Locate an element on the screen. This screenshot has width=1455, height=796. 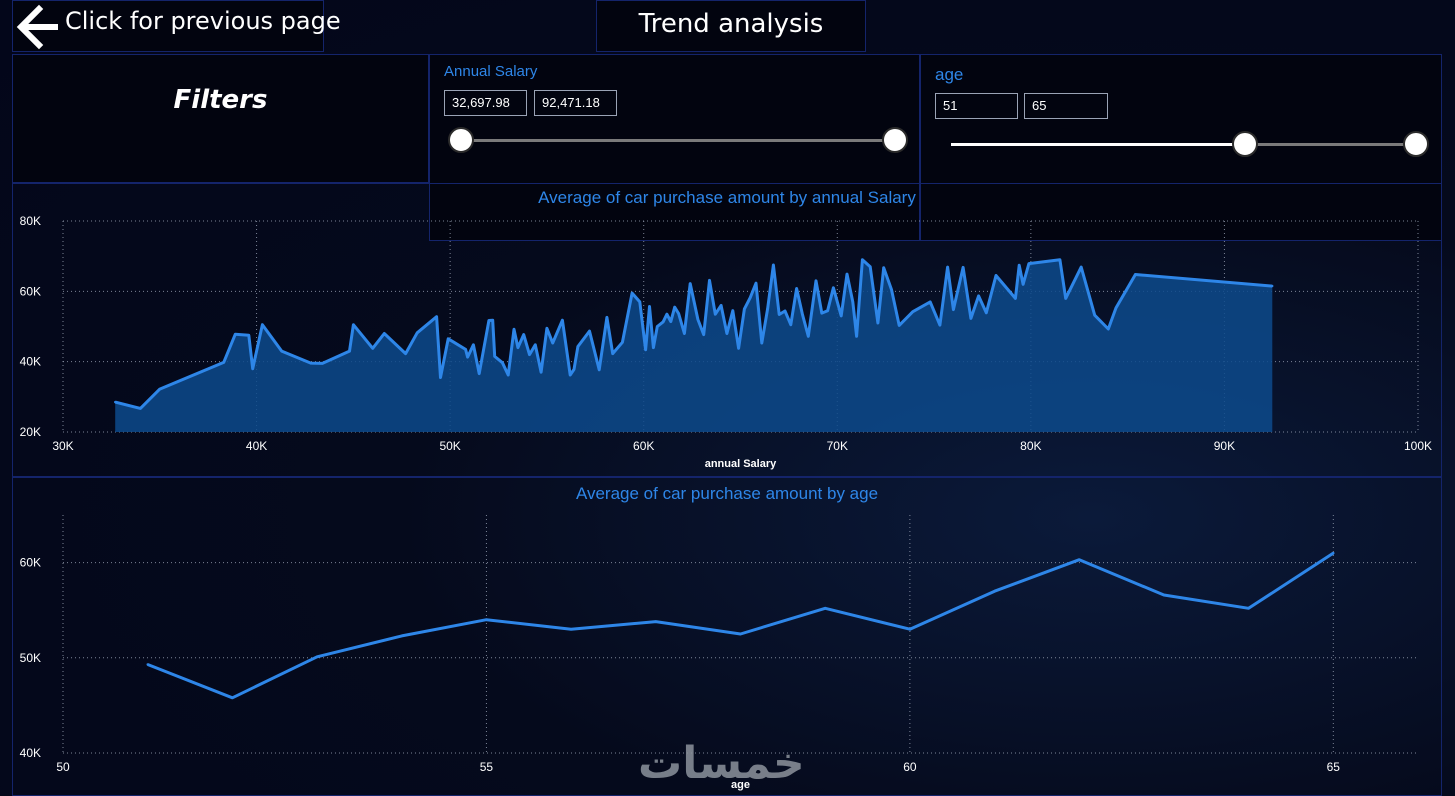
x-tick-label: 30K is located at coordinates (62, 446).